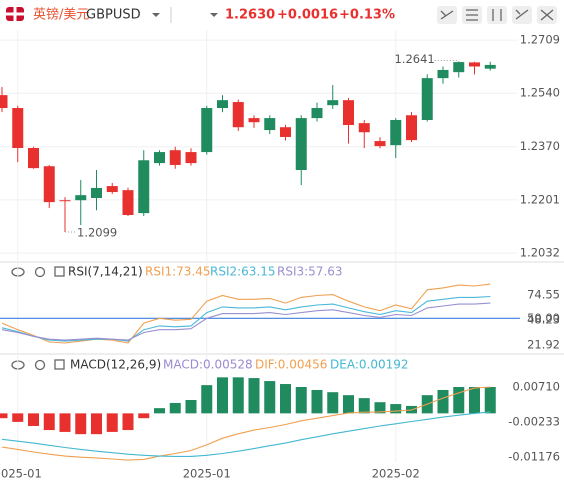  I want to click on tool-fullscreen-icon, so click(522, 14).